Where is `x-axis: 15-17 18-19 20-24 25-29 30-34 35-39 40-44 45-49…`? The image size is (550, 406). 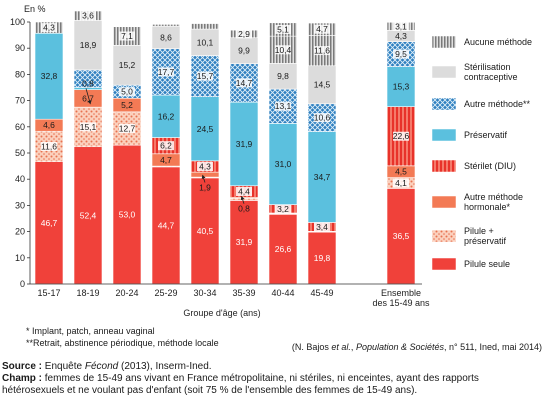 x-axis: 15-17 18-19 20-24 25-29 30-34 35-39 40-44 45-49… is located at coordinates (230, 295).